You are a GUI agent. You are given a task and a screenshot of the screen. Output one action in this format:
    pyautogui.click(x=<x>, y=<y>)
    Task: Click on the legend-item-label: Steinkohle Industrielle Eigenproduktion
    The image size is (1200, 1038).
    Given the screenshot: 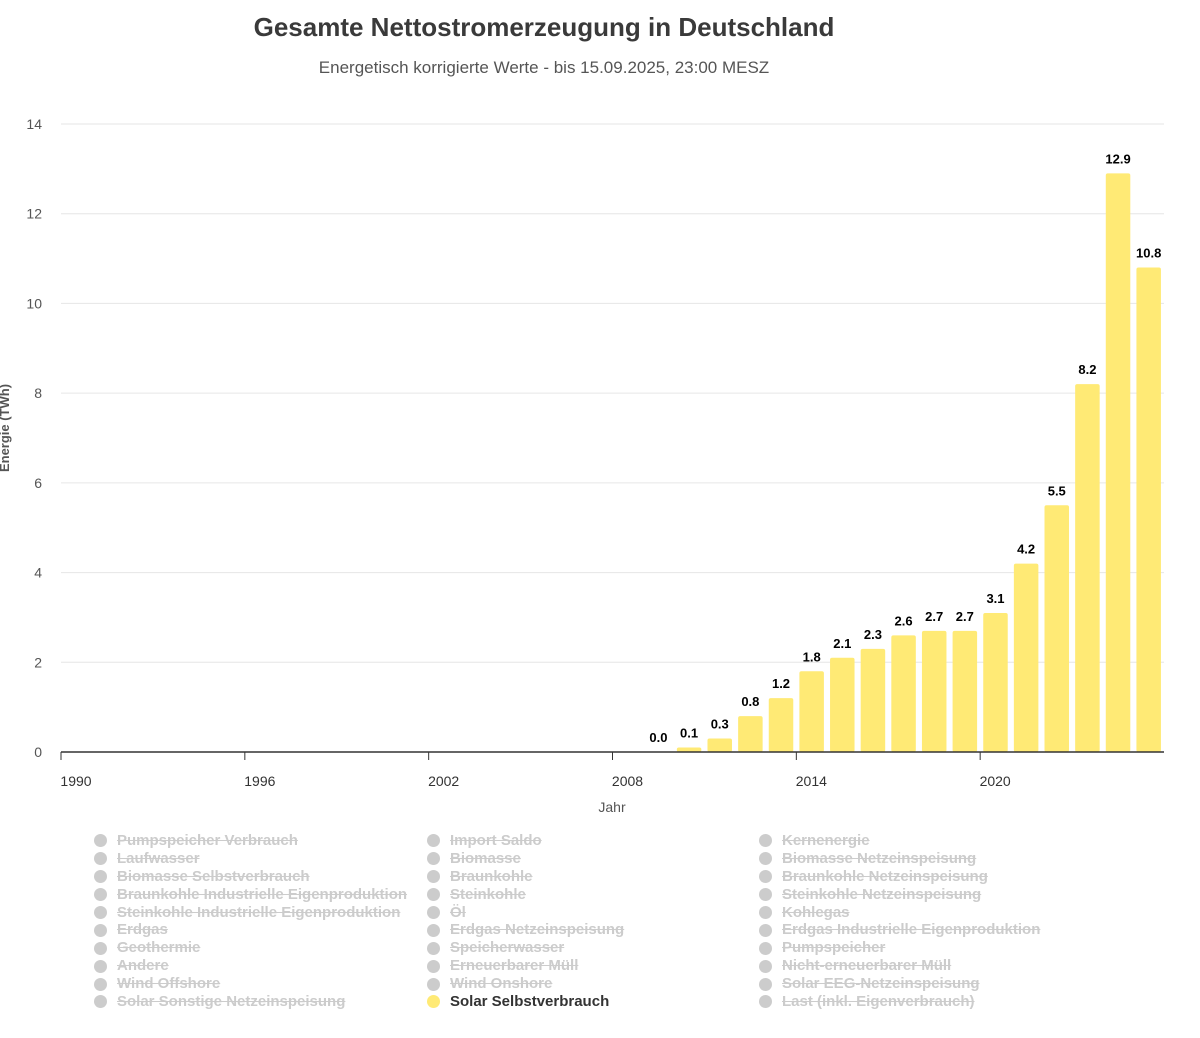 What is the action you would take?
    pyautogui.click(x=259, y=912)
    